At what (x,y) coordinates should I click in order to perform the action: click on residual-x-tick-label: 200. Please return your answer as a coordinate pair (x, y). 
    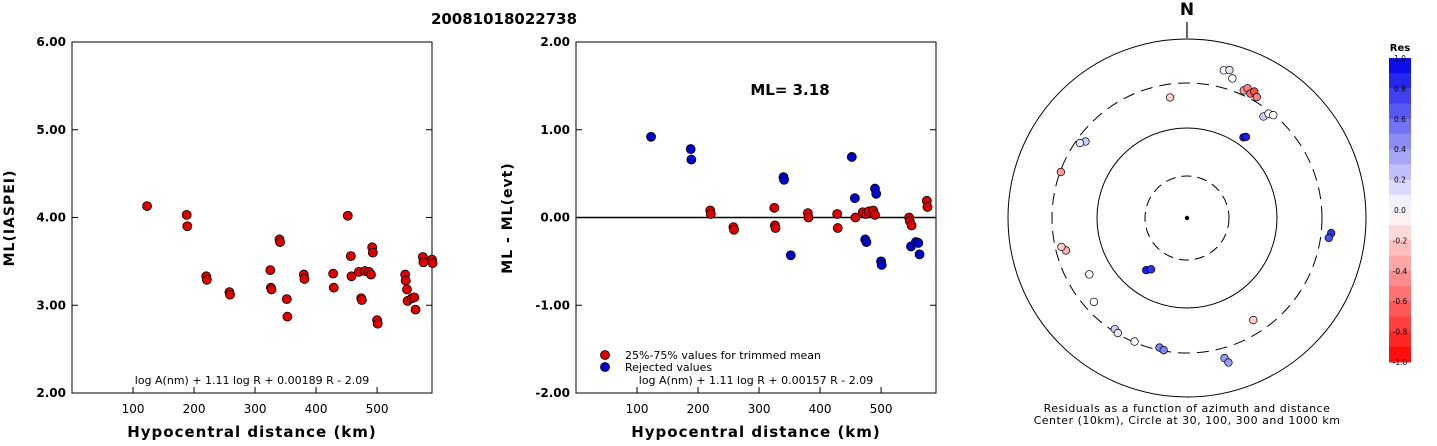
    Looking at the image, I should click on (698, 409).